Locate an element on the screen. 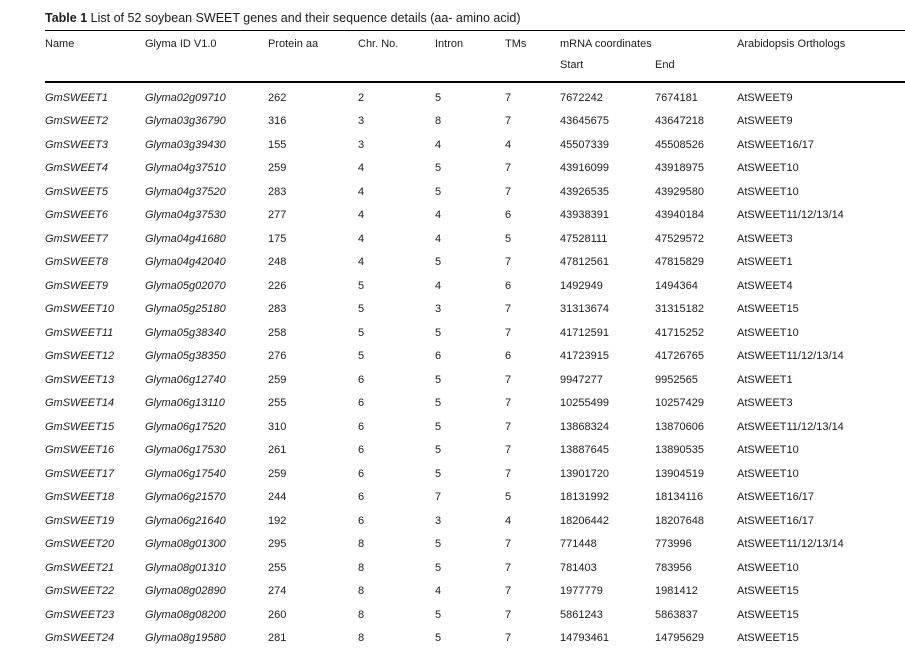  cell-glyma-id: Glyma06g17520 is located at coordinates (185, 426).